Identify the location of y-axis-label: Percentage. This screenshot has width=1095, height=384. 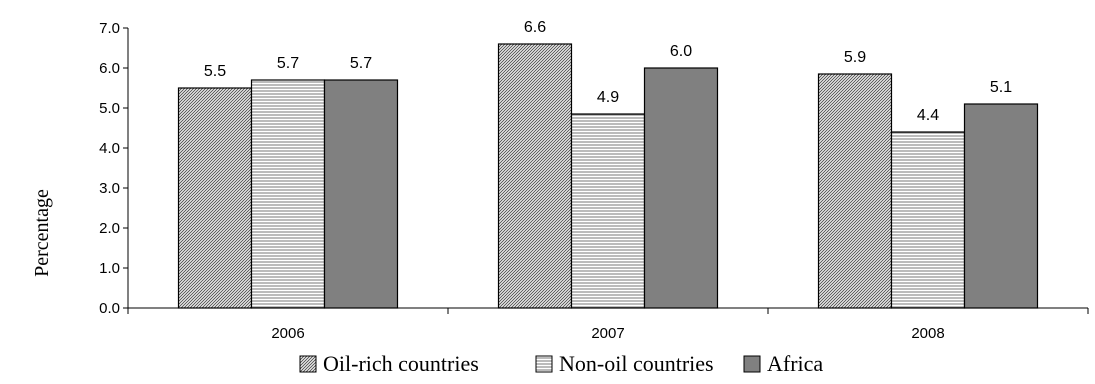
(42, 233).